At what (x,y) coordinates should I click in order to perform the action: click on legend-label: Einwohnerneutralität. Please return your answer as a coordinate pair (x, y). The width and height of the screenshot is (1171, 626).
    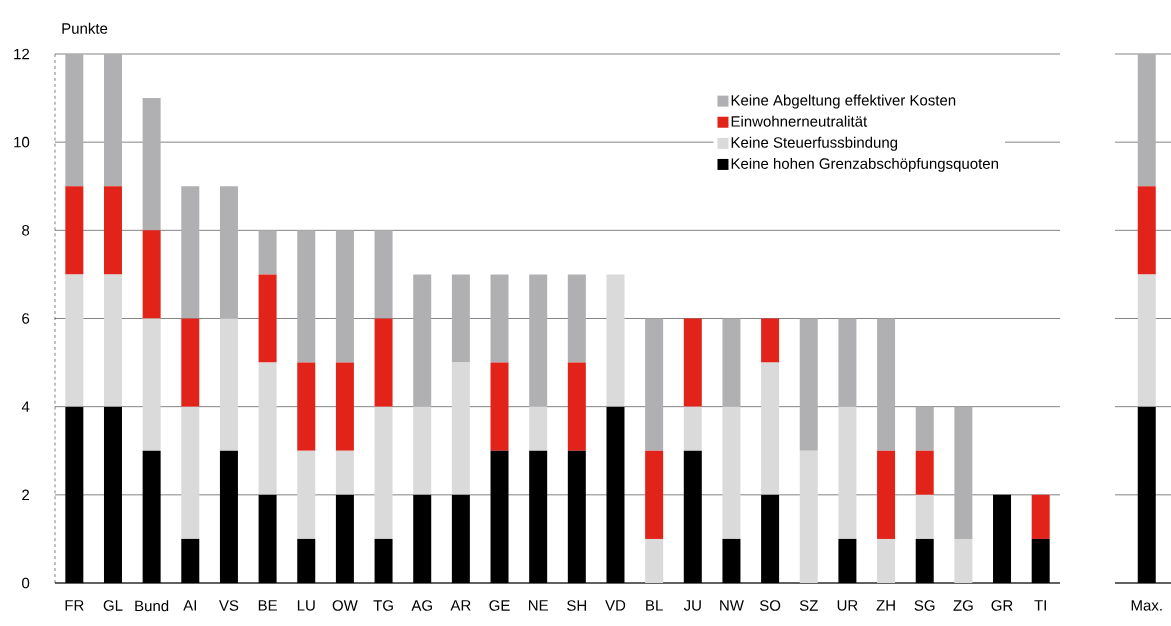
    Looking at the image, I should click on (799, 121).